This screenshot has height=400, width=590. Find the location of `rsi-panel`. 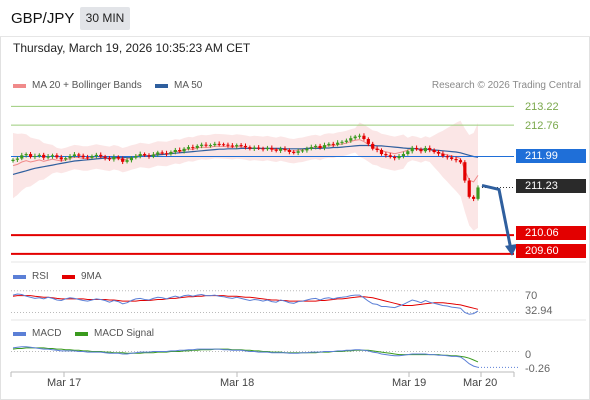

rsi-panel is located at coordinates (298, 305).